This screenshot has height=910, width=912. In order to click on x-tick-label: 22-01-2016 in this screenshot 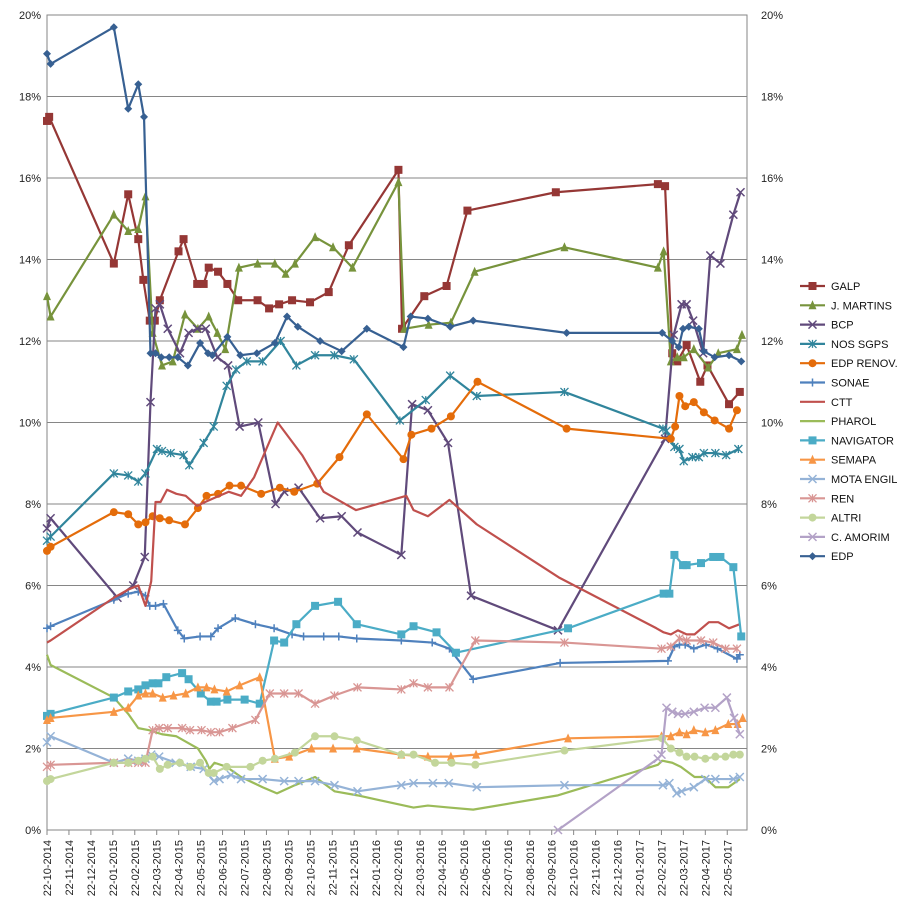, I will do `click(377, 868)`.